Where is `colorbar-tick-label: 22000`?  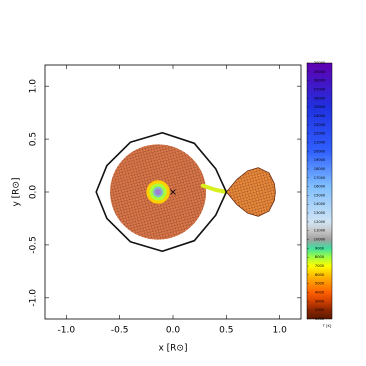
colorbar-tick-label: 22000 is located at coordinates (320, 134).